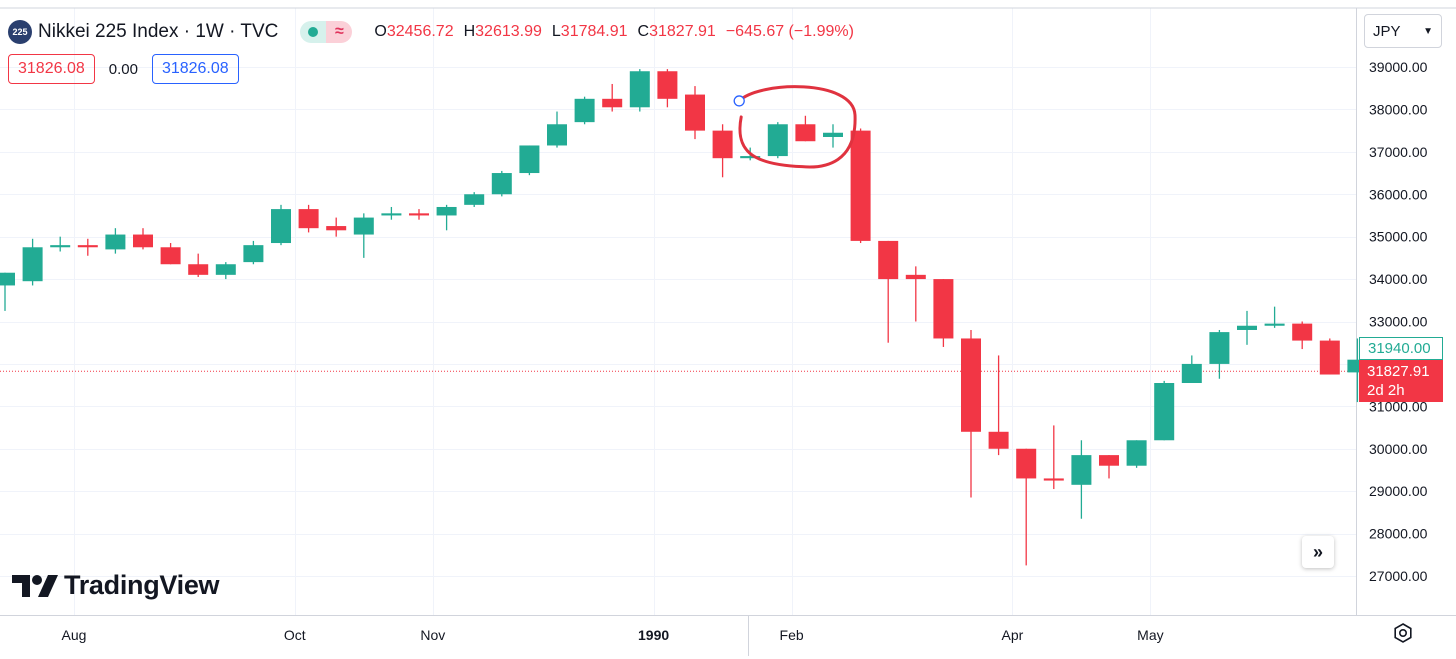 Image resolution: width=1456 pixels, height=659 pixels. I want to click on price-tick-label: 36000.00, so click(1398, 194).